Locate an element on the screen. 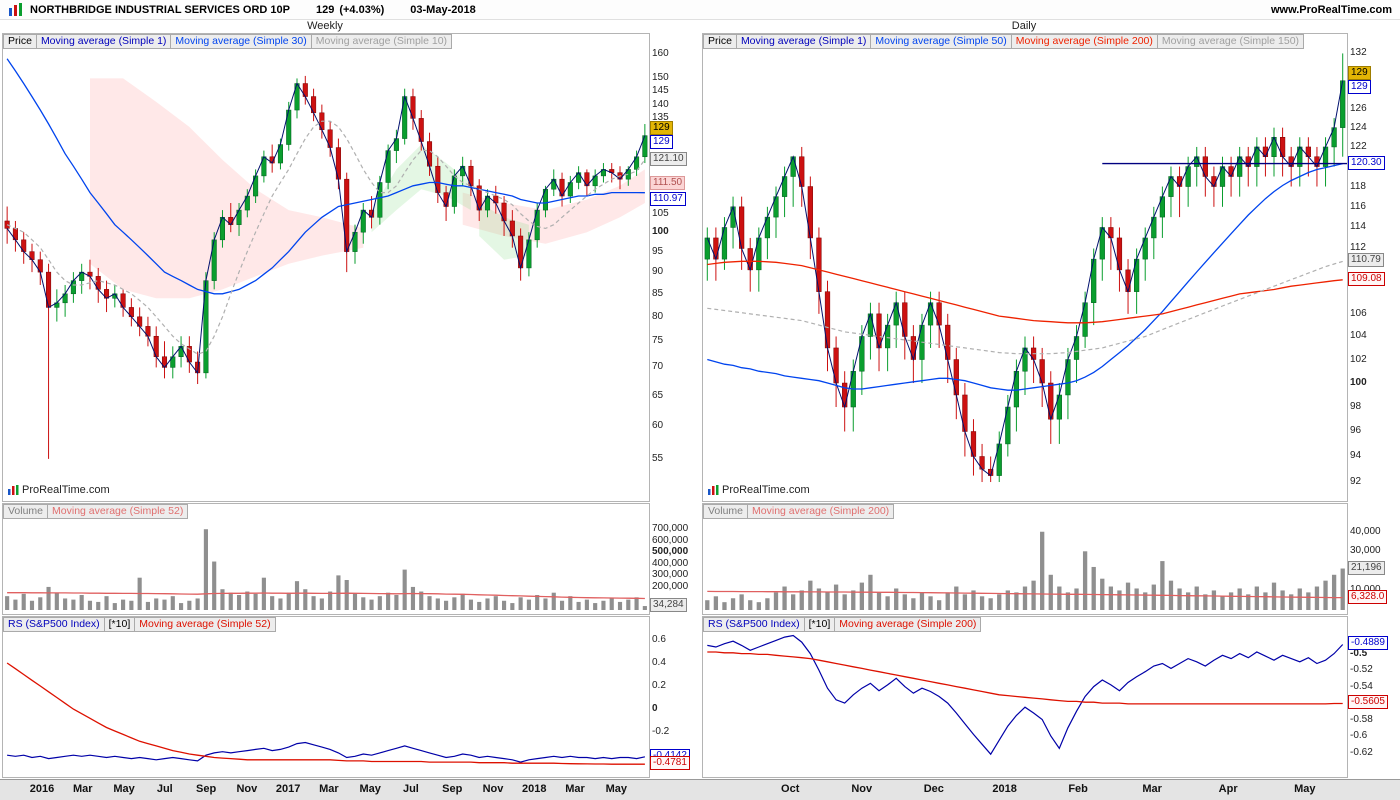  quote-date: 03-May-2018 is located at coordinates (443, 9).